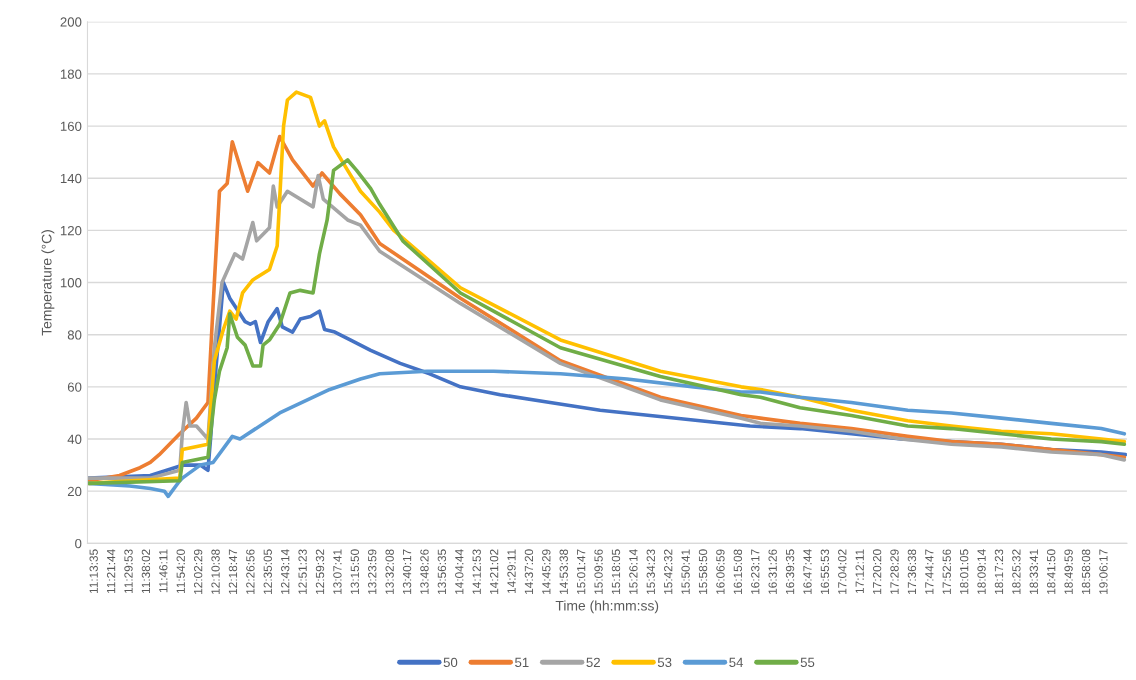 This screenshot has height=680, width=1136. I want to click on x-tick-label: 16:47:44, so click(807, 571).